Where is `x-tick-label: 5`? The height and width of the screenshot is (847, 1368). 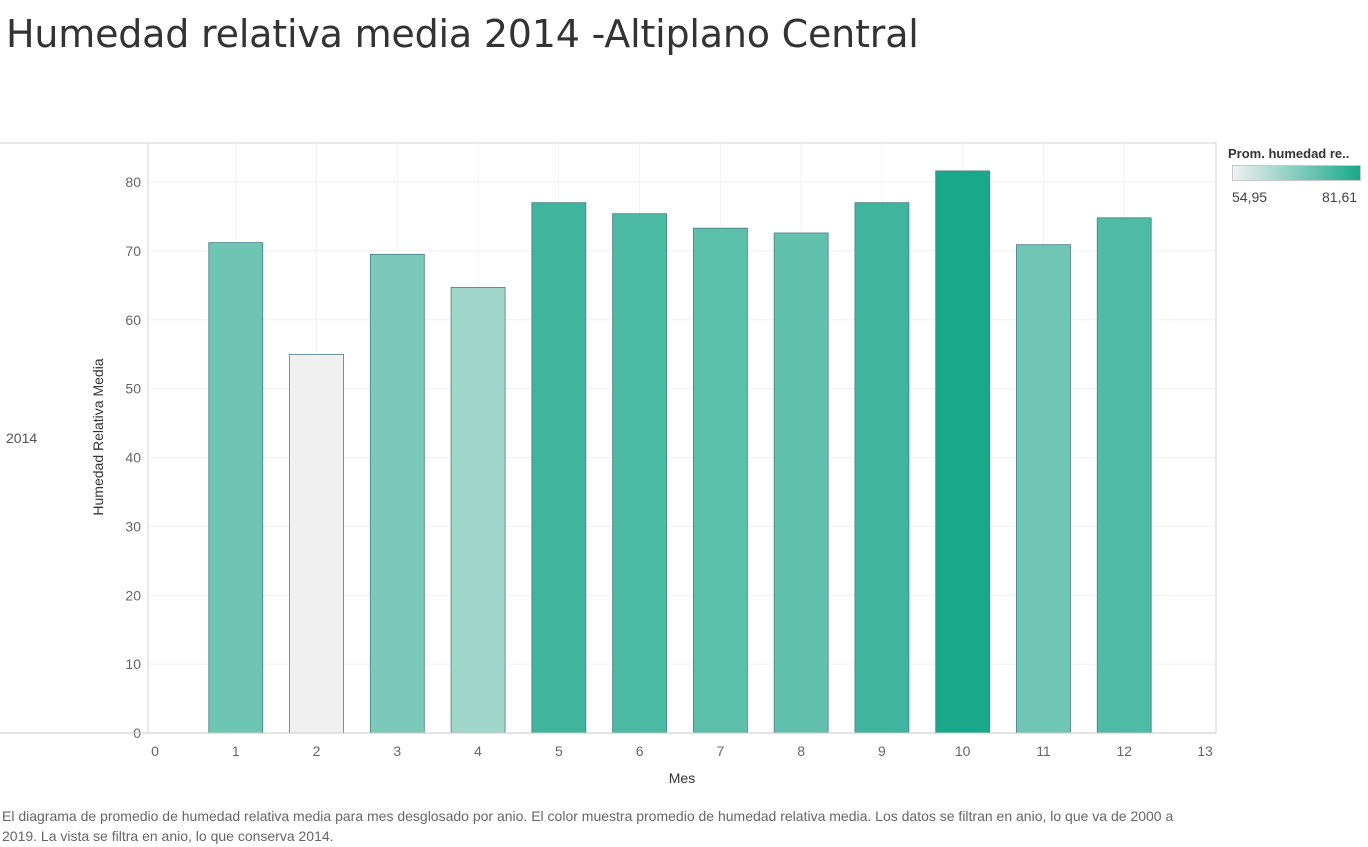
x-tick-label: 5 is located at coordinates (559, 751).